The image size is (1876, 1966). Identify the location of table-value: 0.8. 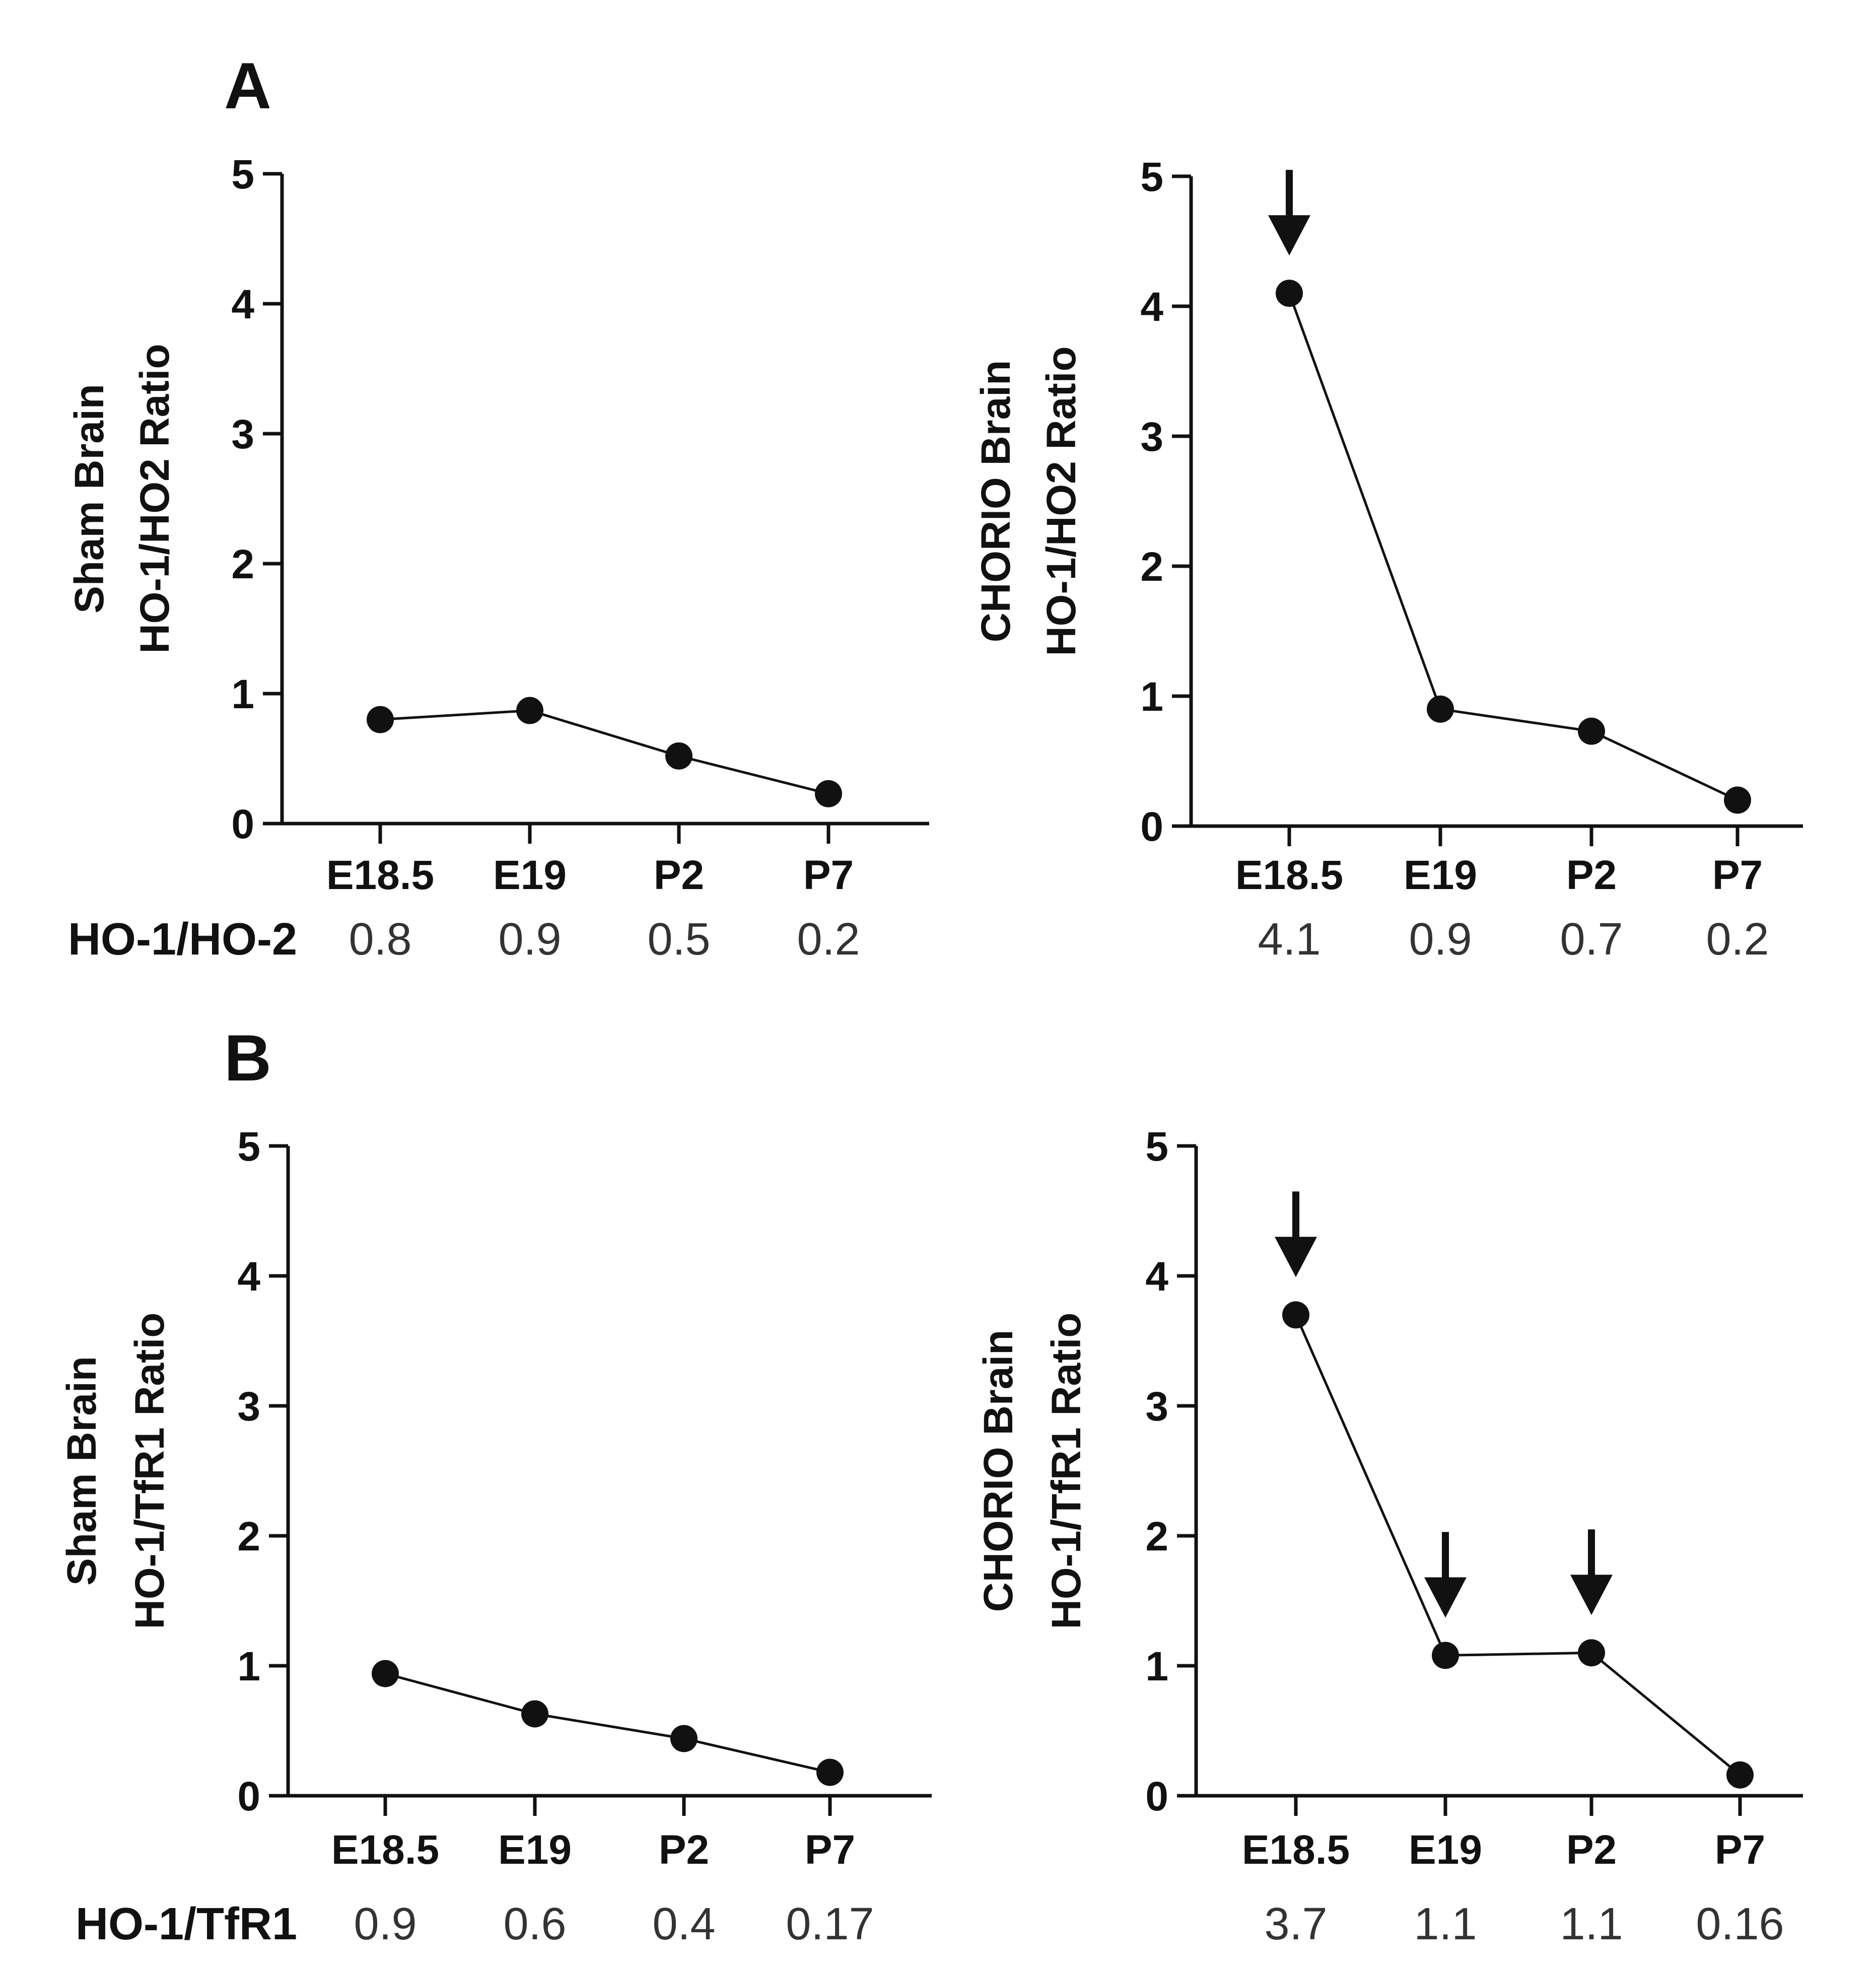
(380, 939).